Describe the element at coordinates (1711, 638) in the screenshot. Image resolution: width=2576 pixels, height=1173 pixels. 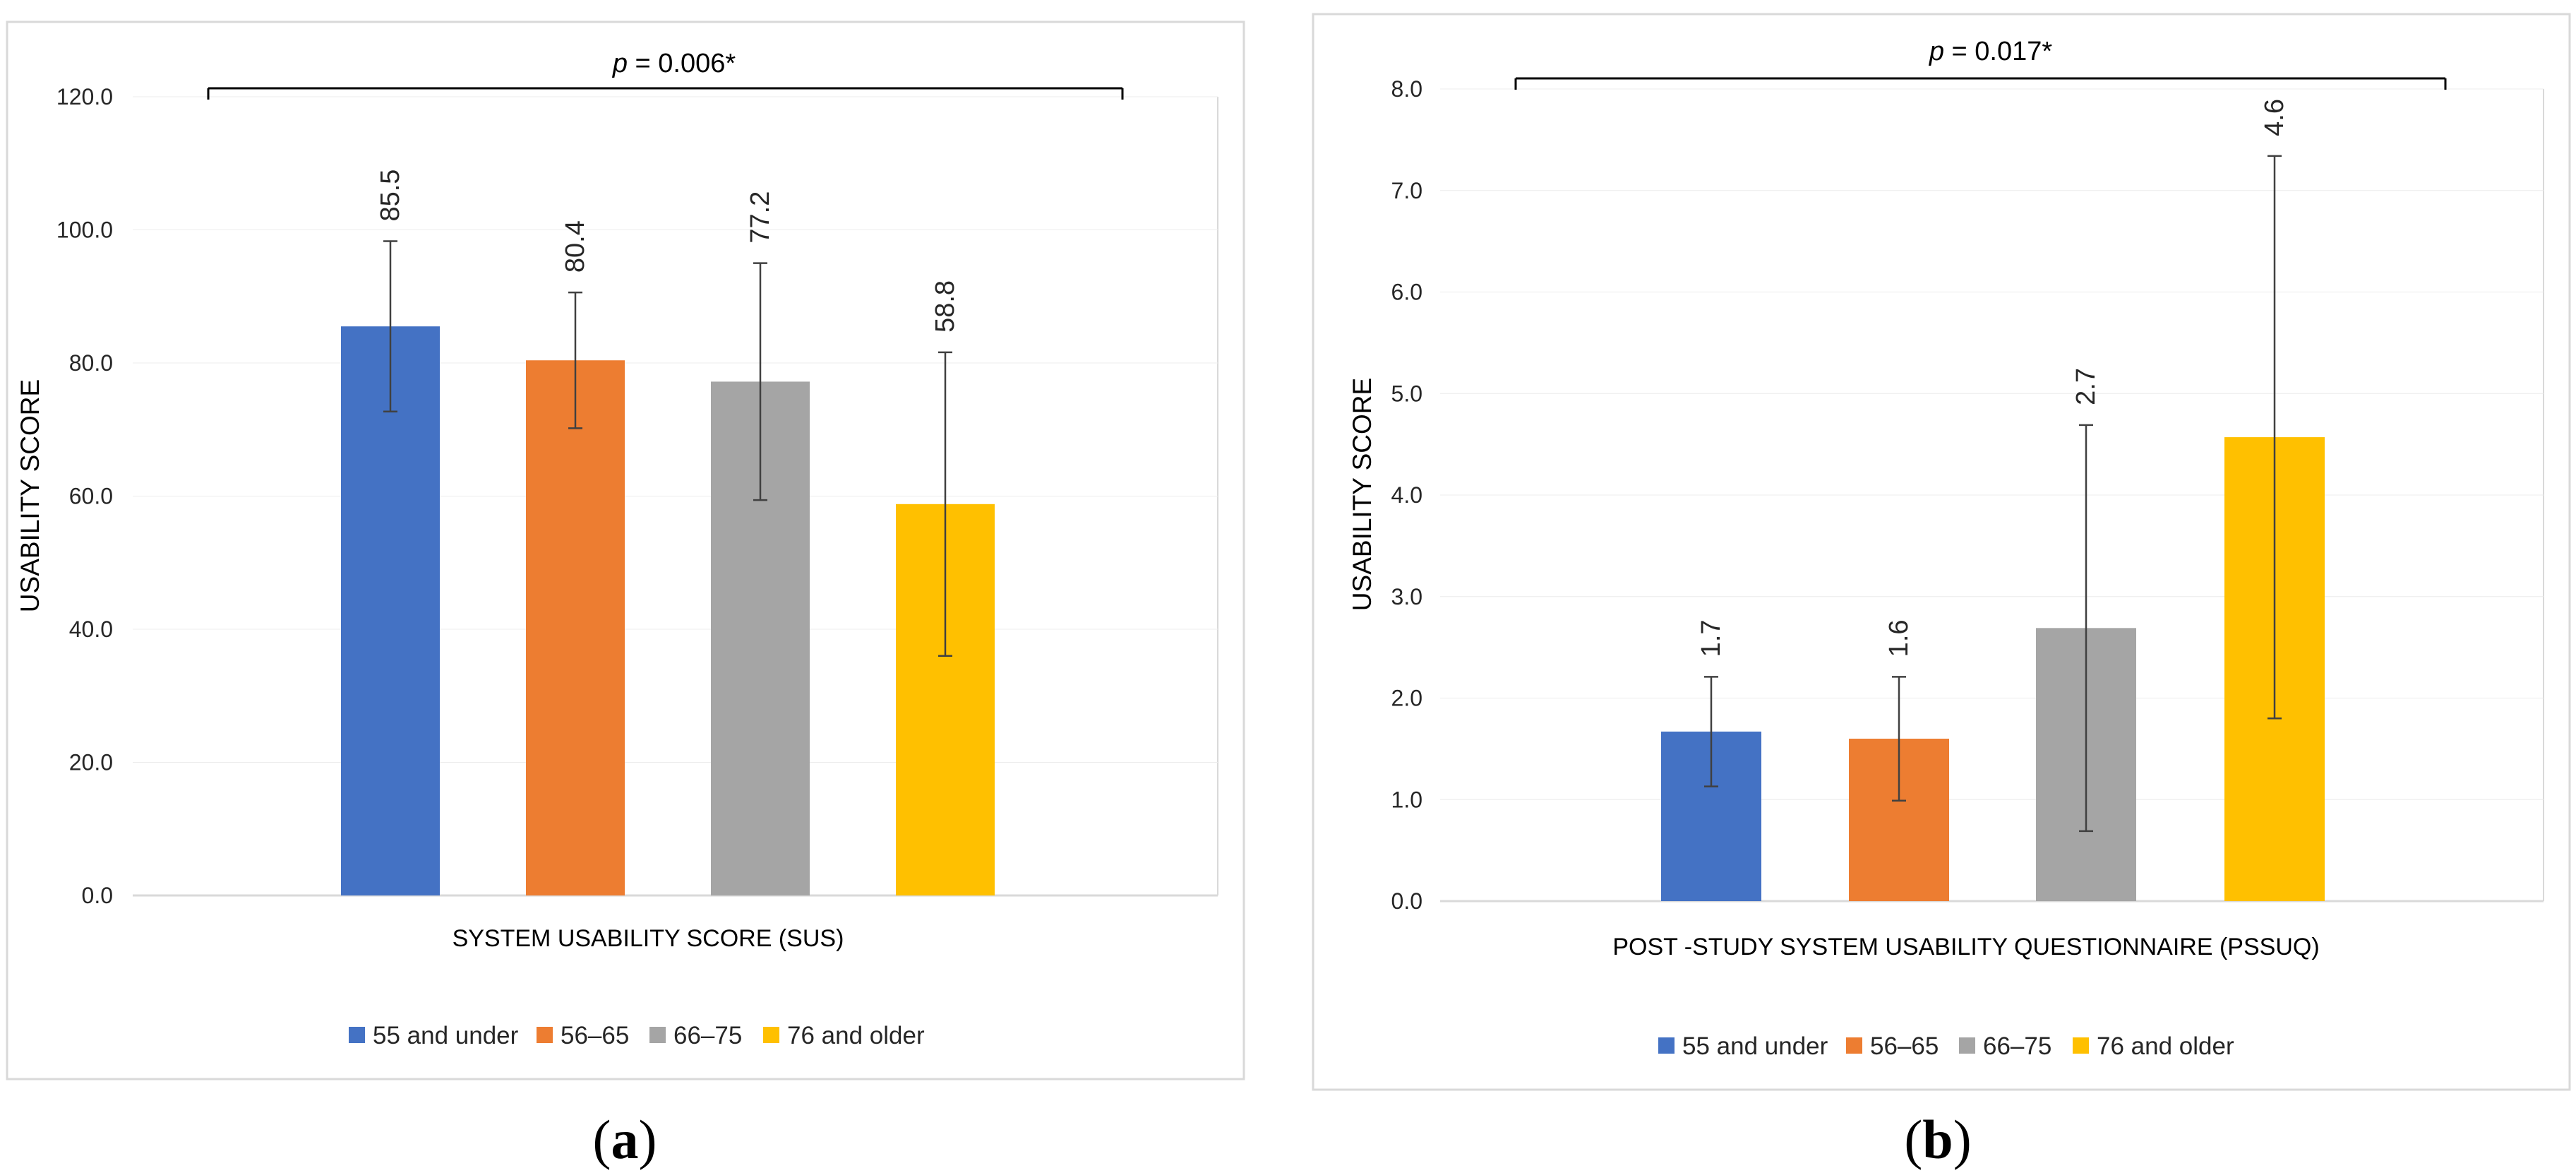
I see `chart-b-data-label-55-under: 1.7` at that location.